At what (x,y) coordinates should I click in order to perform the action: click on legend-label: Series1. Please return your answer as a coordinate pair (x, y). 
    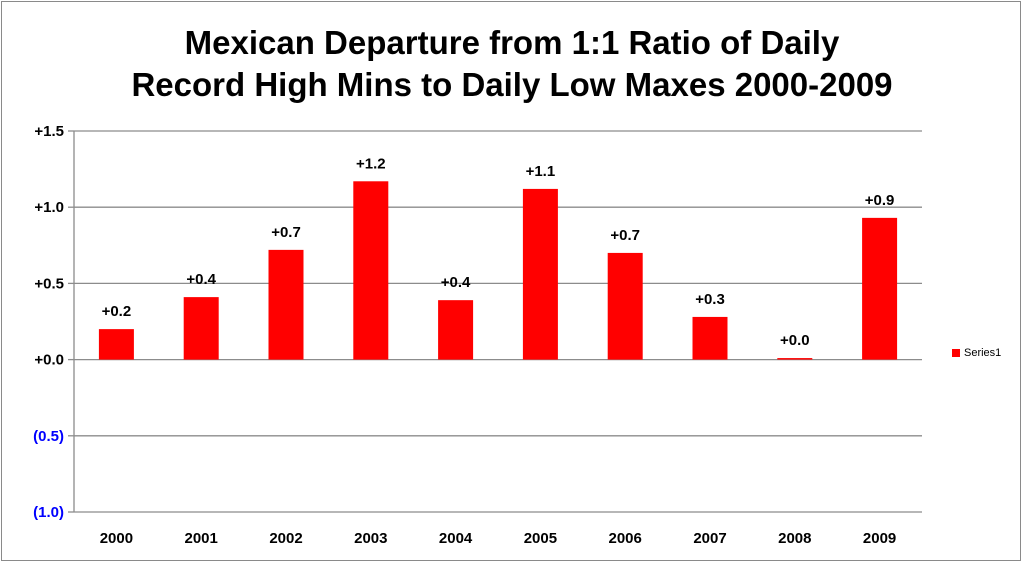
    Looking at the image, I should click on (983, 353).